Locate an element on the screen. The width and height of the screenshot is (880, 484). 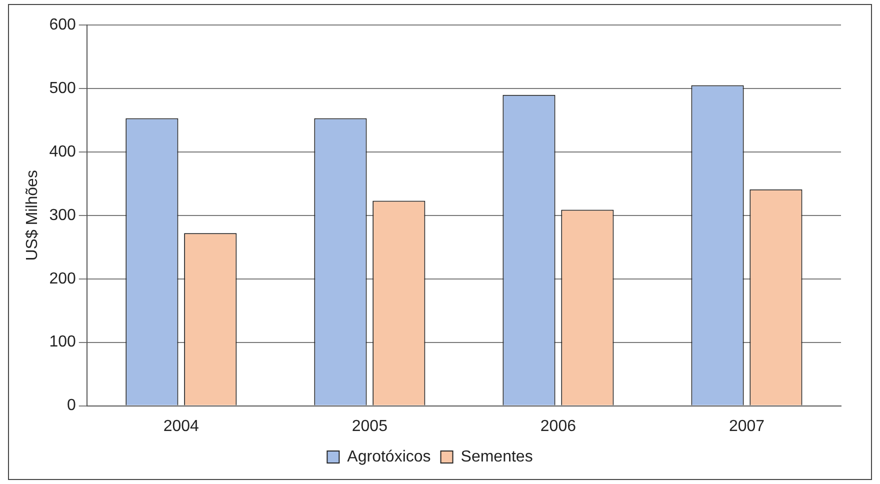
x-tick-label: 2006 is located at coordinates (558, 426).